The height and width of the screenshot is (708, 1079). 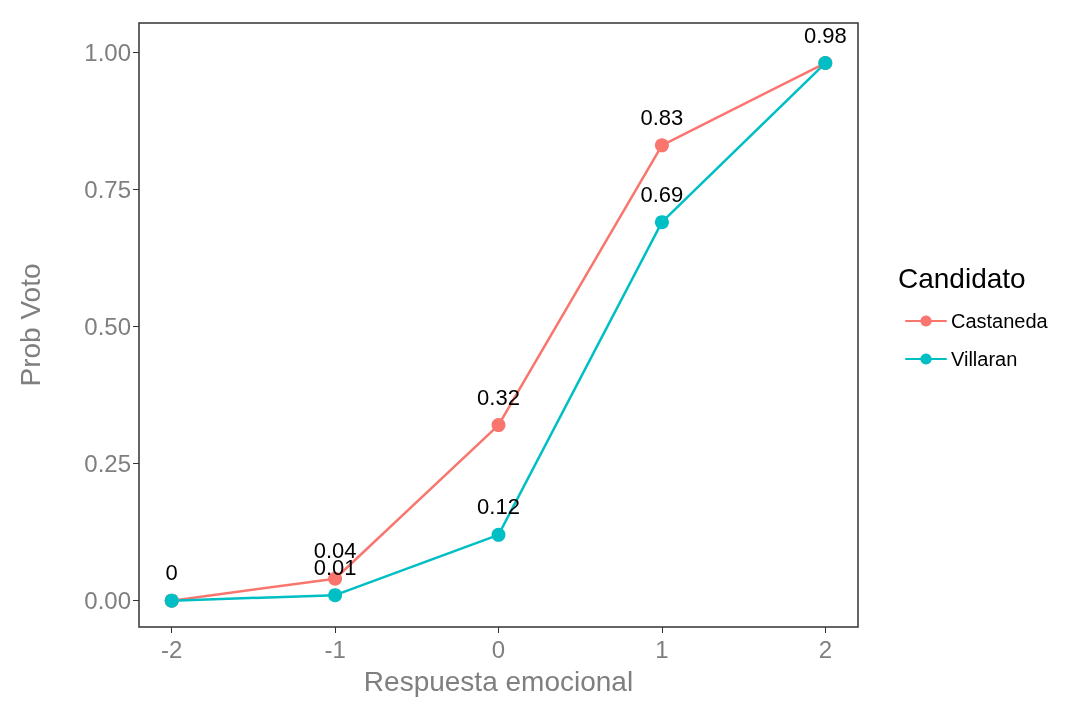 What do you see at coordinates (662, 649) in the screenshot?
I see `x-tick-label: 1` at bounding box center [662, 649].